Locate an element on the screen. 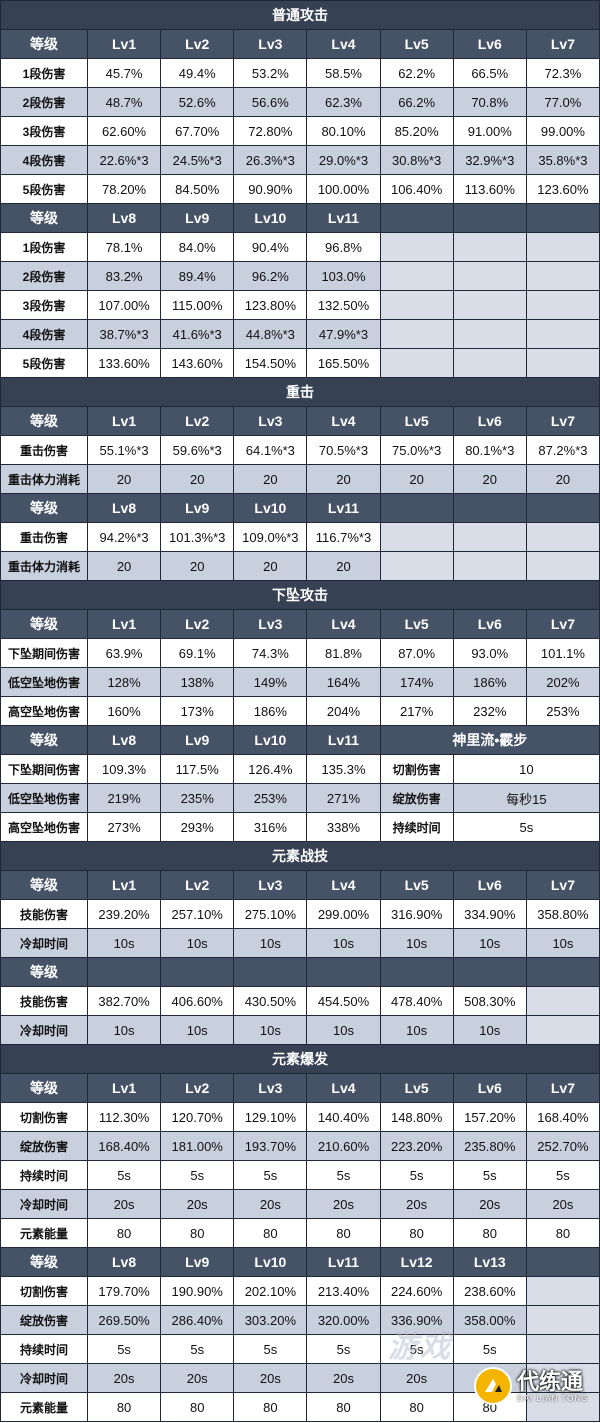 The width and height of the screenshot is (600, 1423). row-label: 4段伤害 is located at coordinates (44, 334).